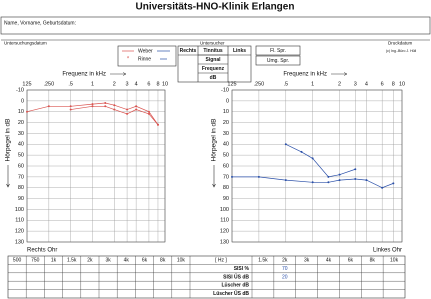 The width and height of the screenshot is (431, 299). Describe the element at coordinates (285, 269) in the screenshot. I see `cell-value: 70` at that location.